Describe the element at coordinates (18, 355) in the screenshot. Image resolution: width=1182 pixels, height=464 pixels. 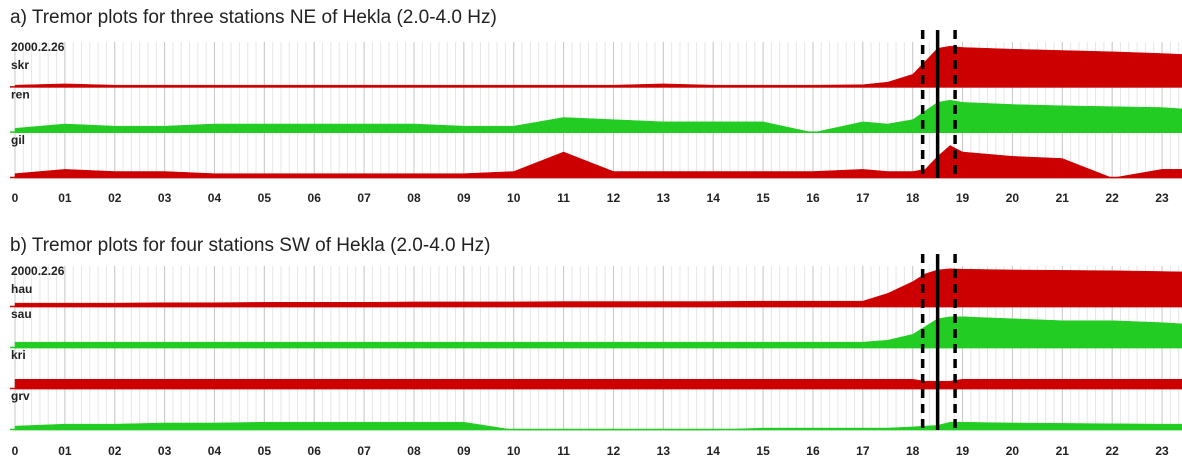
I see `station-name: kri` at that location.